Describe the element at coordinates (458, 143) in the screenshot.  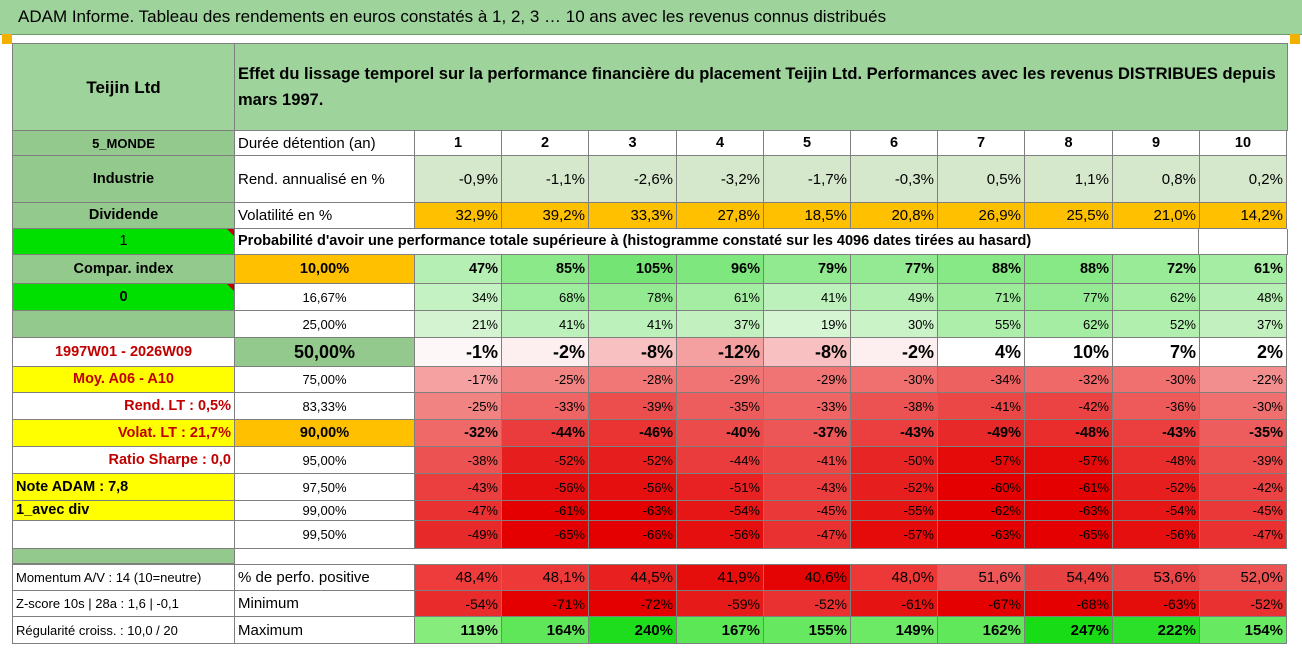
I see `year-header: 1` at that location.